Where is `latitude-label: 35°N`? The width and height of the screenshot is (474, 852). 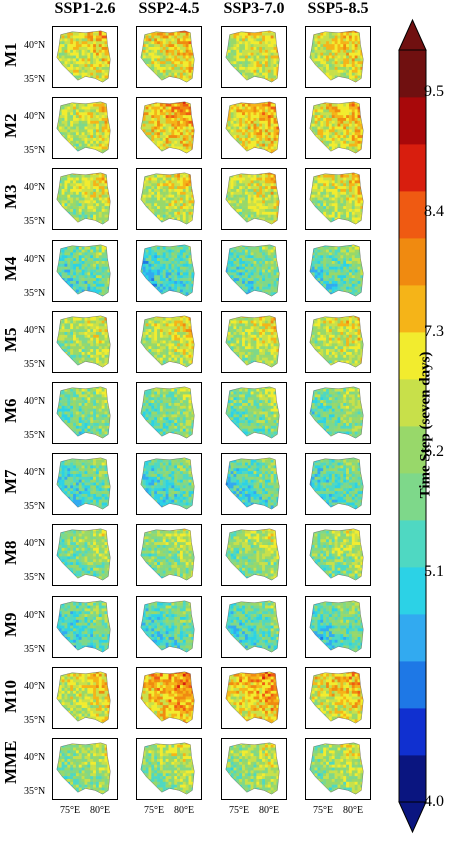 latitude-label: 35°N is located at coordinates (34, 507).